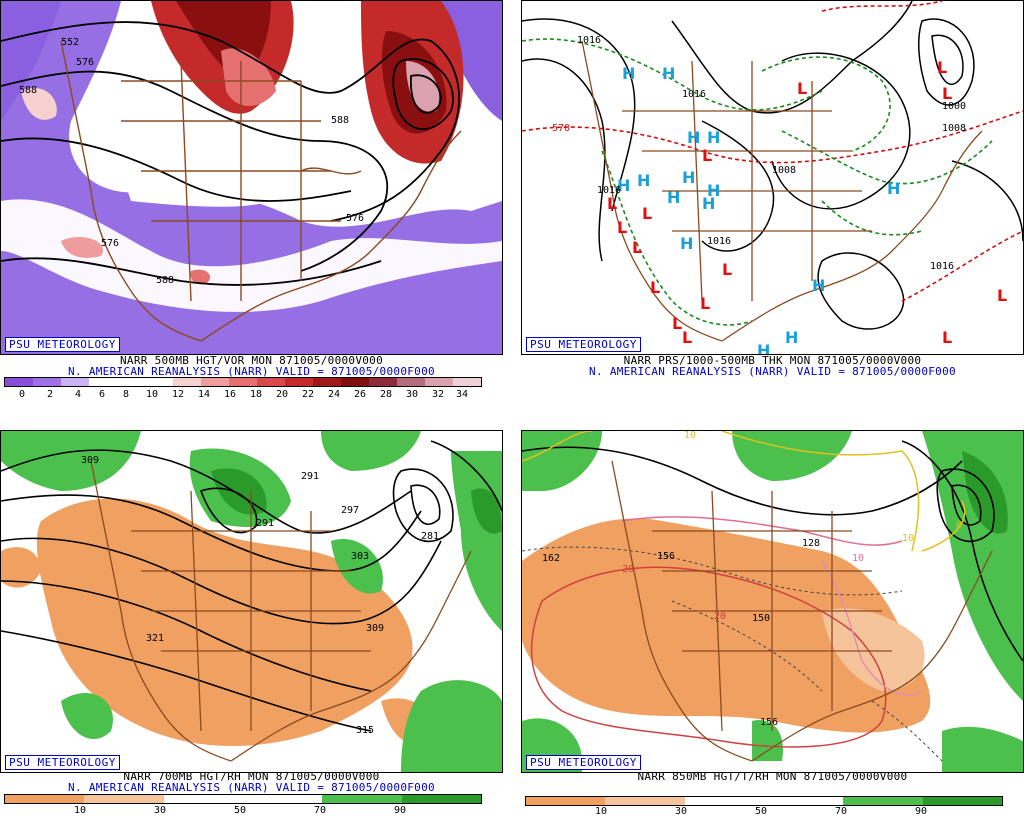  What do you see at coordinates (386, 394) in the screenshot?
I see `tick-label: 28` at bounding box center [386, 394].